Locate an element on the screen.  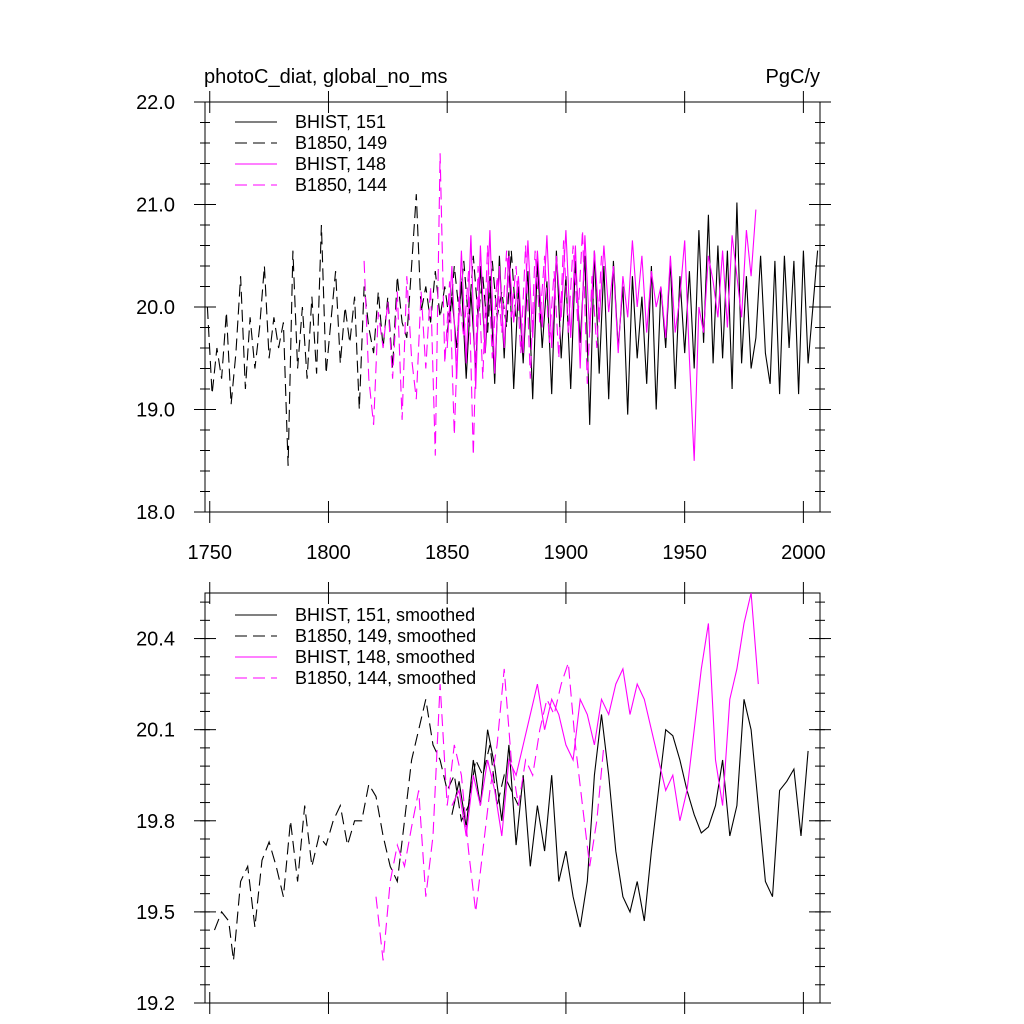
legend-entry: BHIST, 148, smoothed is located at coordinates (385, 657).